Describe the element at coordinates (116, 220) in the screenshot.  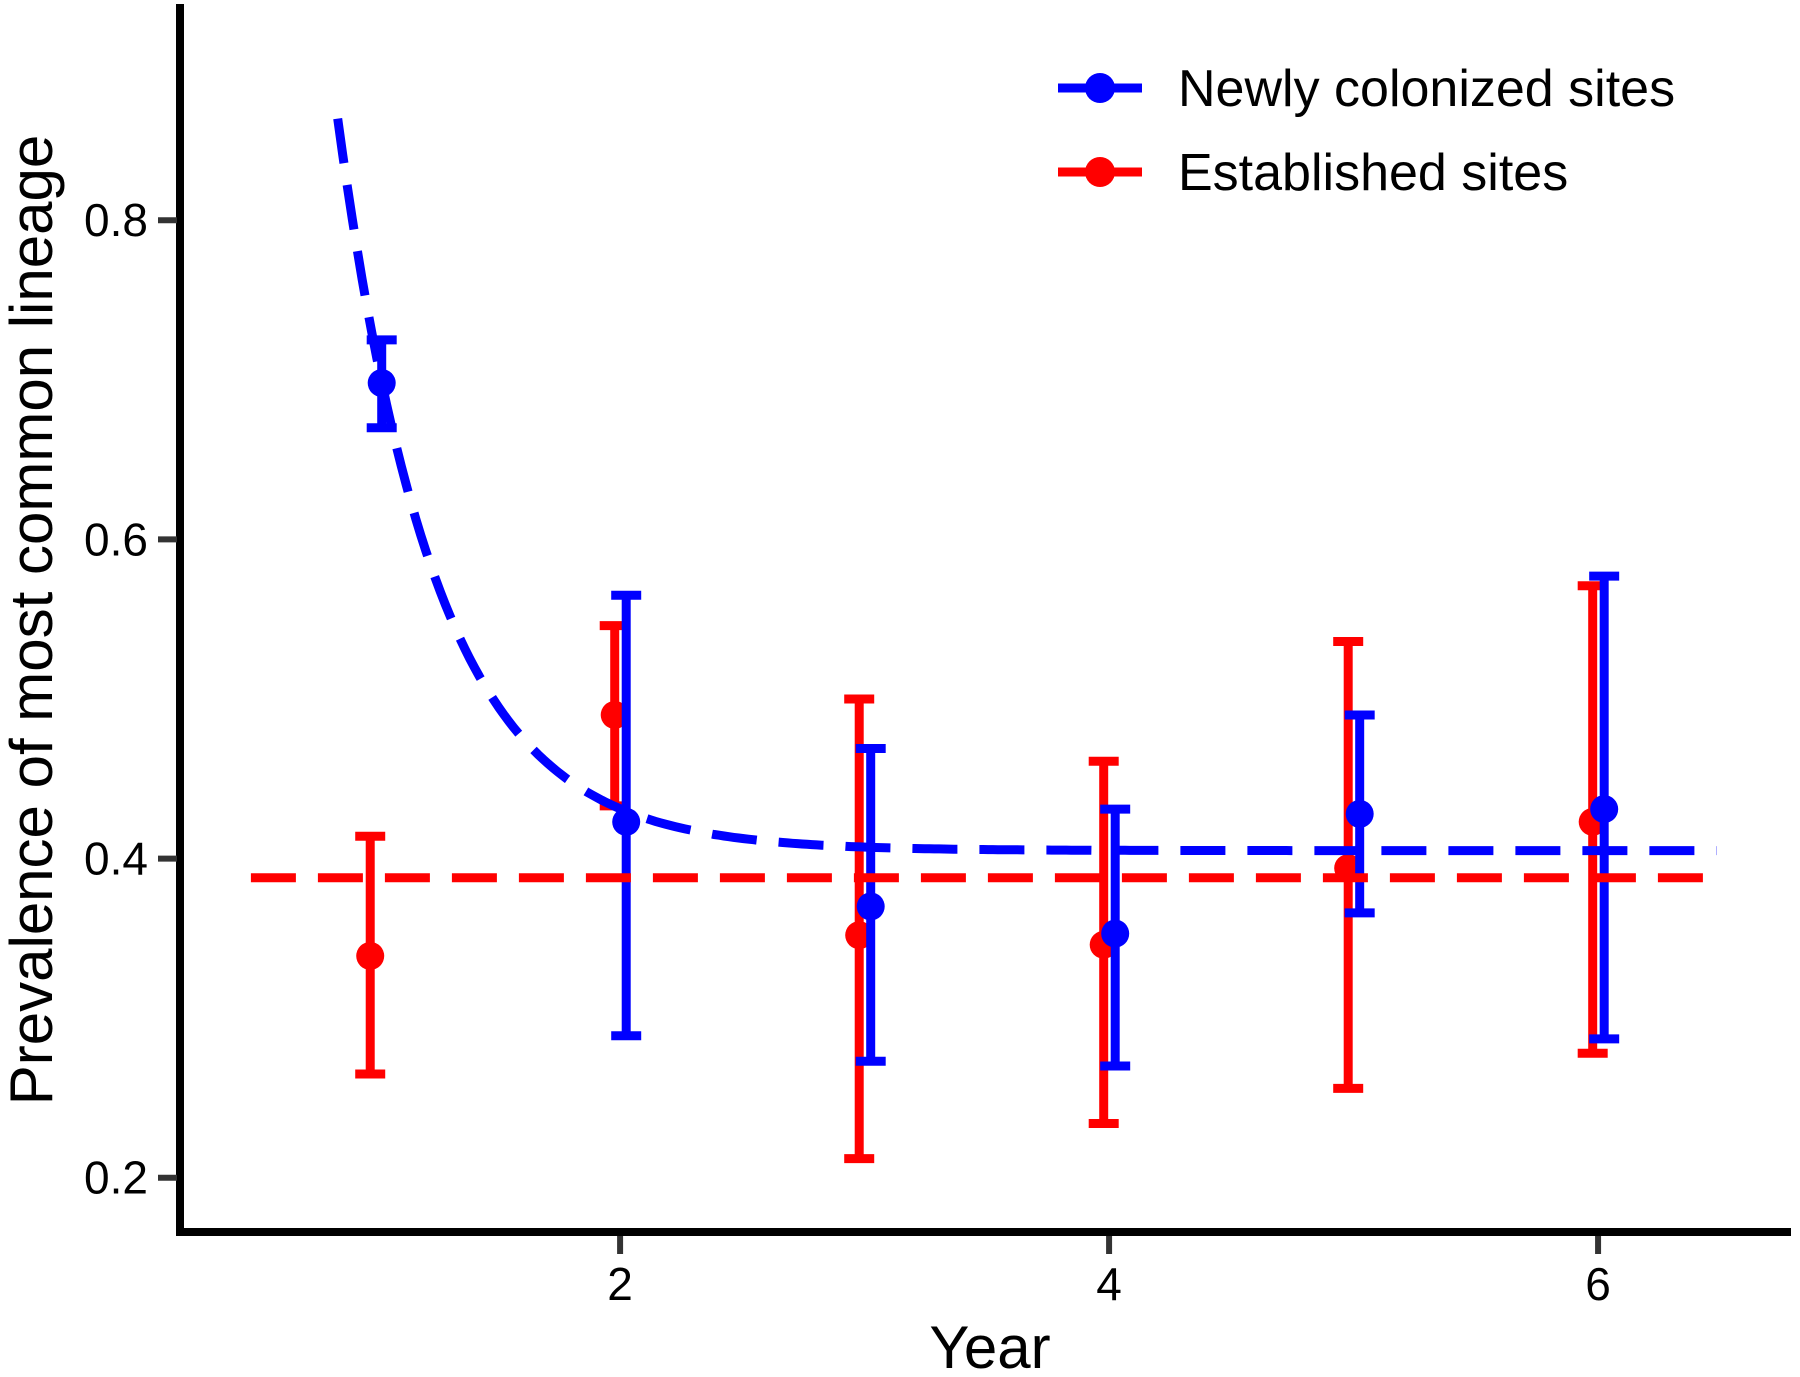
I see `y-tick-label: 0.8` at that location.